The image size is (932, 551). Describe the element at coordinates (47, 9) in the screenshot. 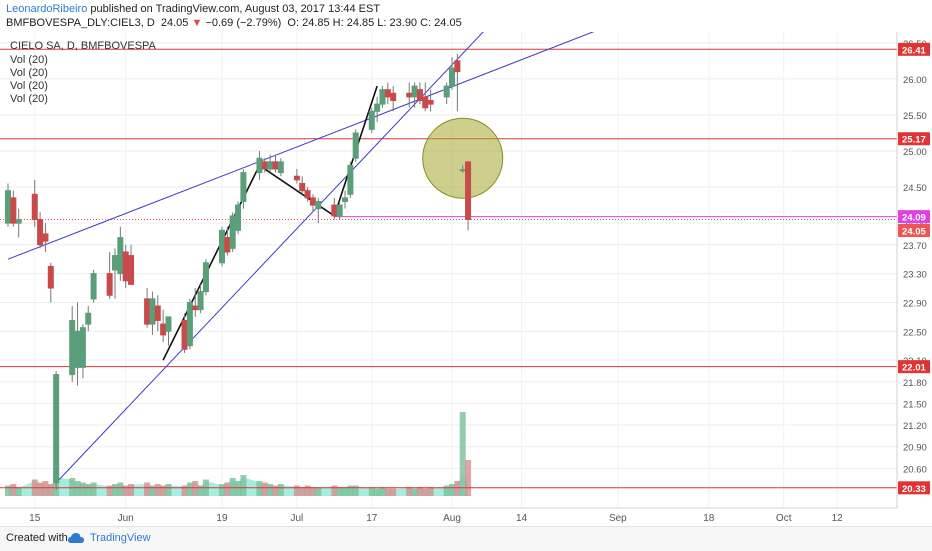

I see `author-link: LeonardoRibeiro` at that location.